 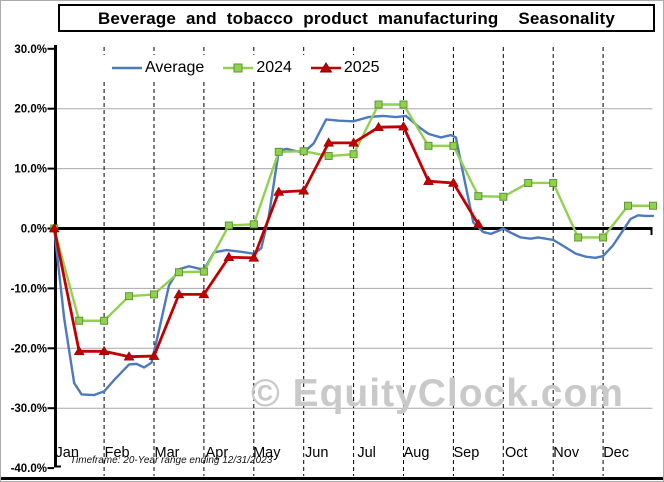 I want to click on legend-line-icon, so click(x=127, y=67).